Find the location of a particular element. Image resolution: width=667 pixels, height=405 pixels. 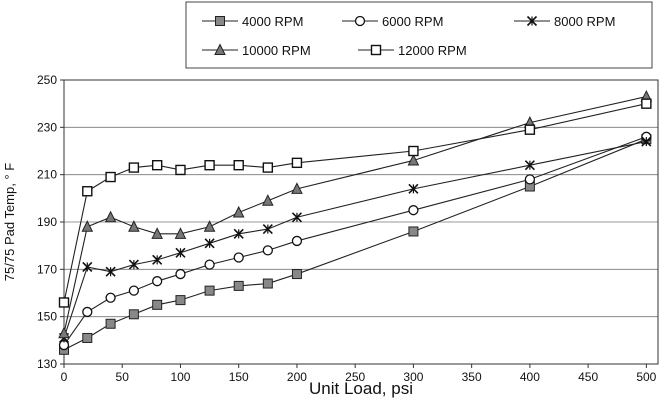

x-tick-label: 500 is located at coordinates (646, 377).